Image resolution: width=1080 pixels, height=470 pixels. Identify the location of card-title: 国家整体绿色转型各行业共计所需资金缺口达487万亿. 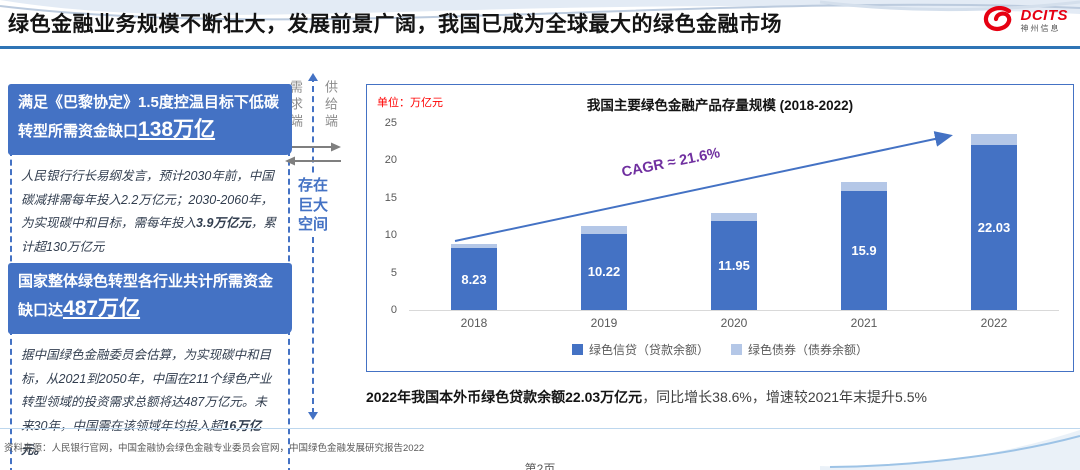
(150, 298).